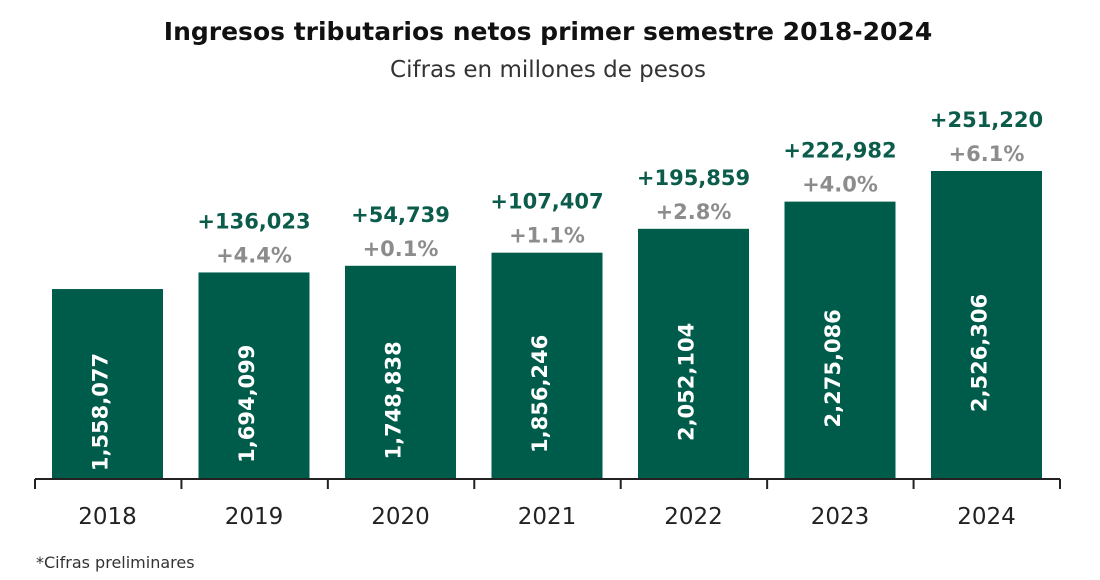 This screenshot has width=1100, height=580. Describe the element at coordinates (401, 249) in the screenshot. I see `pct-label: +0.1%` at that location.